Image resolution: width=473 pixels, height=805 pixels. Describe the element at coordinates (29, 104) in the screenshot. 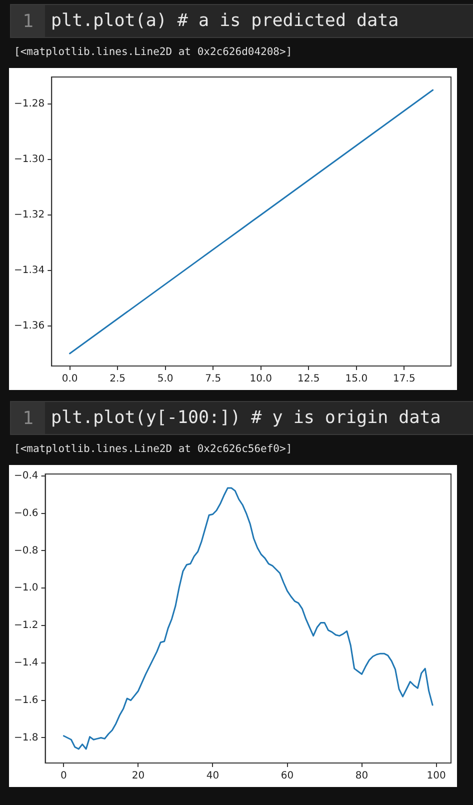

I see `y-tick-label: −1.28` at that location.